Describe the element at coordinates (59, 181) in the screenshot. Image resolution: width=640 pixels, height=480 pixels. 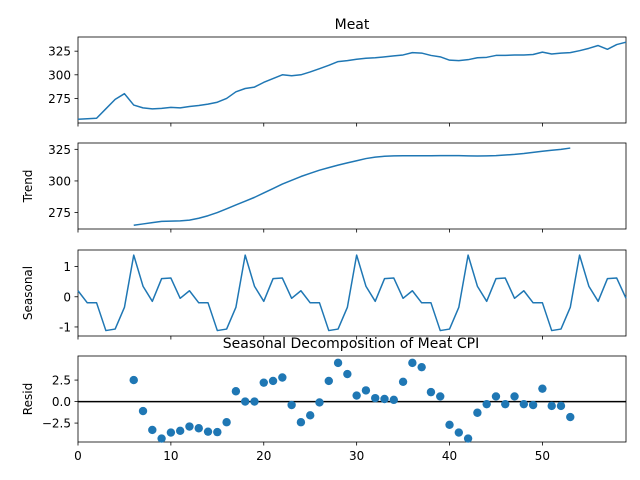
I see `trend-ytick-label: 300` at that location.